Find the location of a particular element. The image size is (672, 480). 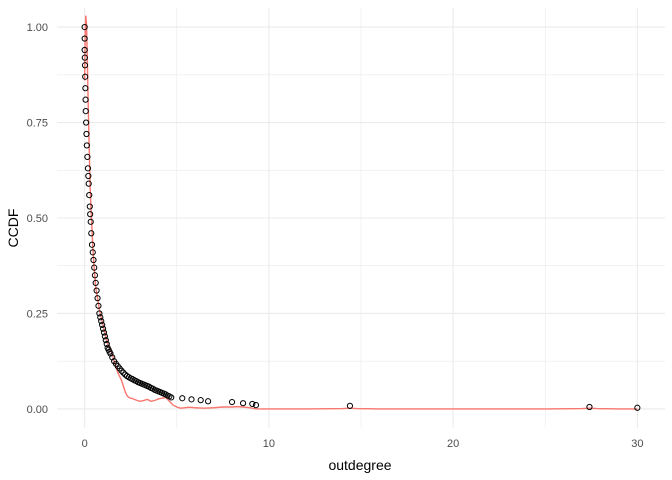

x-tick-label: 0 is located at coordinates (85, 444).